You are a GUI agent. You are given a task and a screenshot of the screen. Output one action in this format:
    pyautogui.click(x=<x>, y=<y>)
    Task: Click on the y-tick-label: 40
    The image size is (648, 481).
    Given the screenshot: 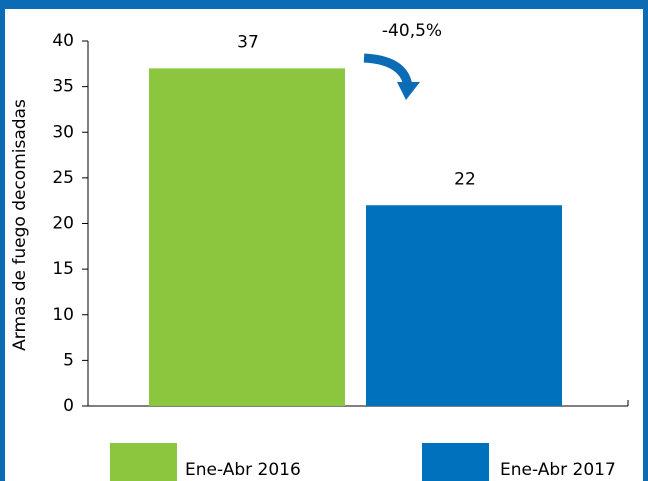 What is the action you would take?
    pyautogui.click(x=63, y=41)
    